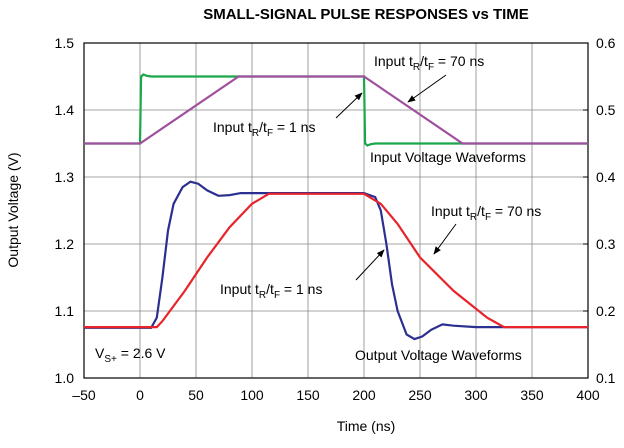  What do you see at coordinates (606, 110) in the screenshot?
I see `y2-tick-label: 0.5` at bounding box center [606, 110].